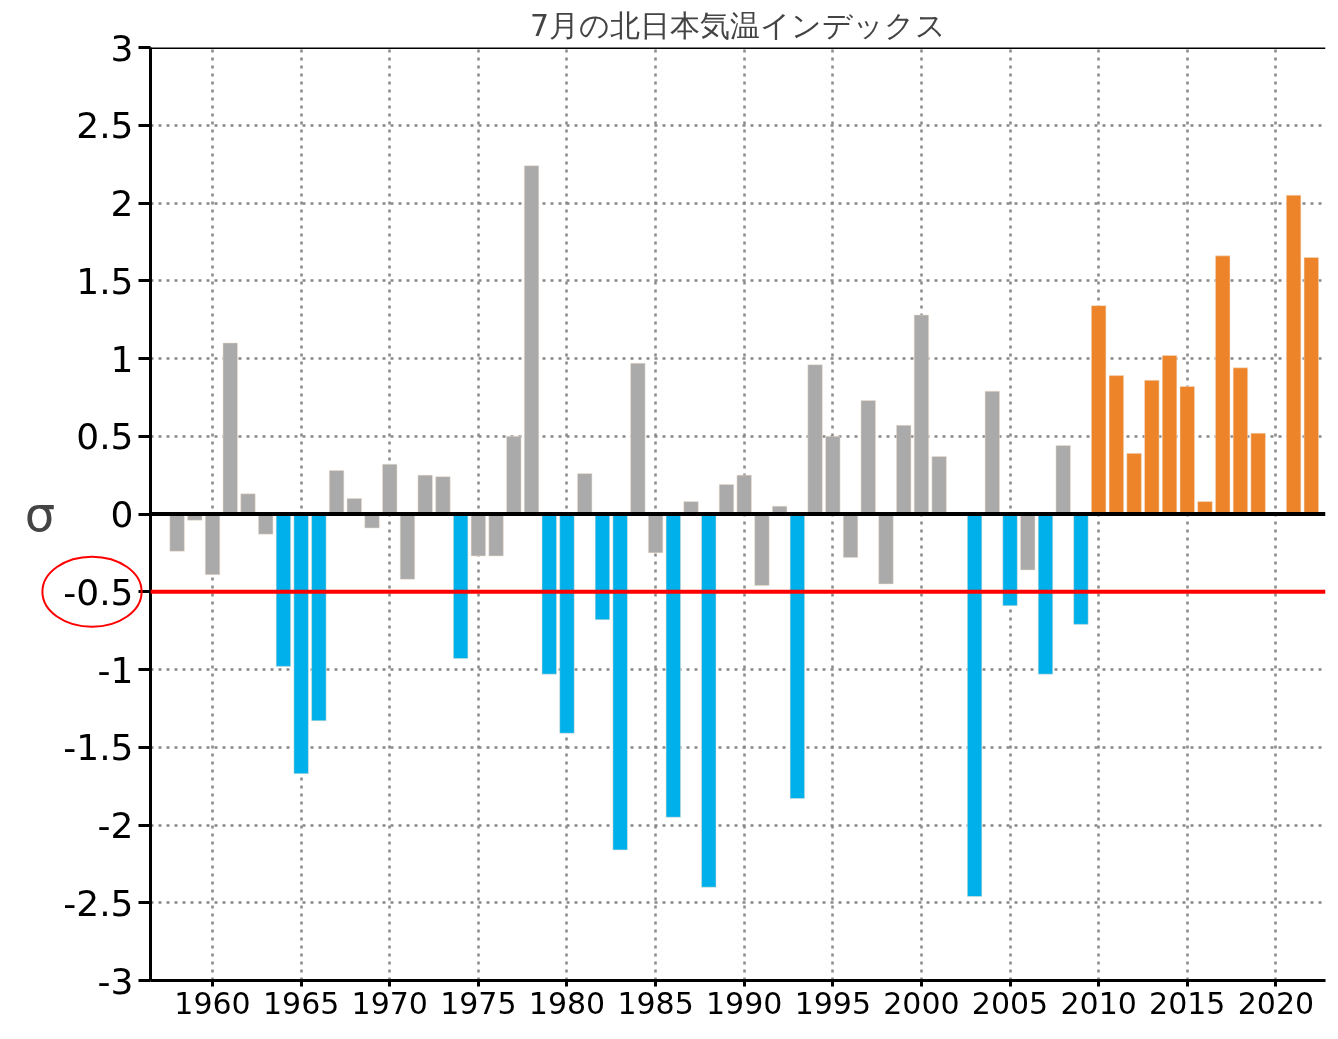 This screenshot has height=1039, width=1338. Describe the element at coordinates (212, 1003) in the screenshot. I see `x-tick-label: 1960` at that location.